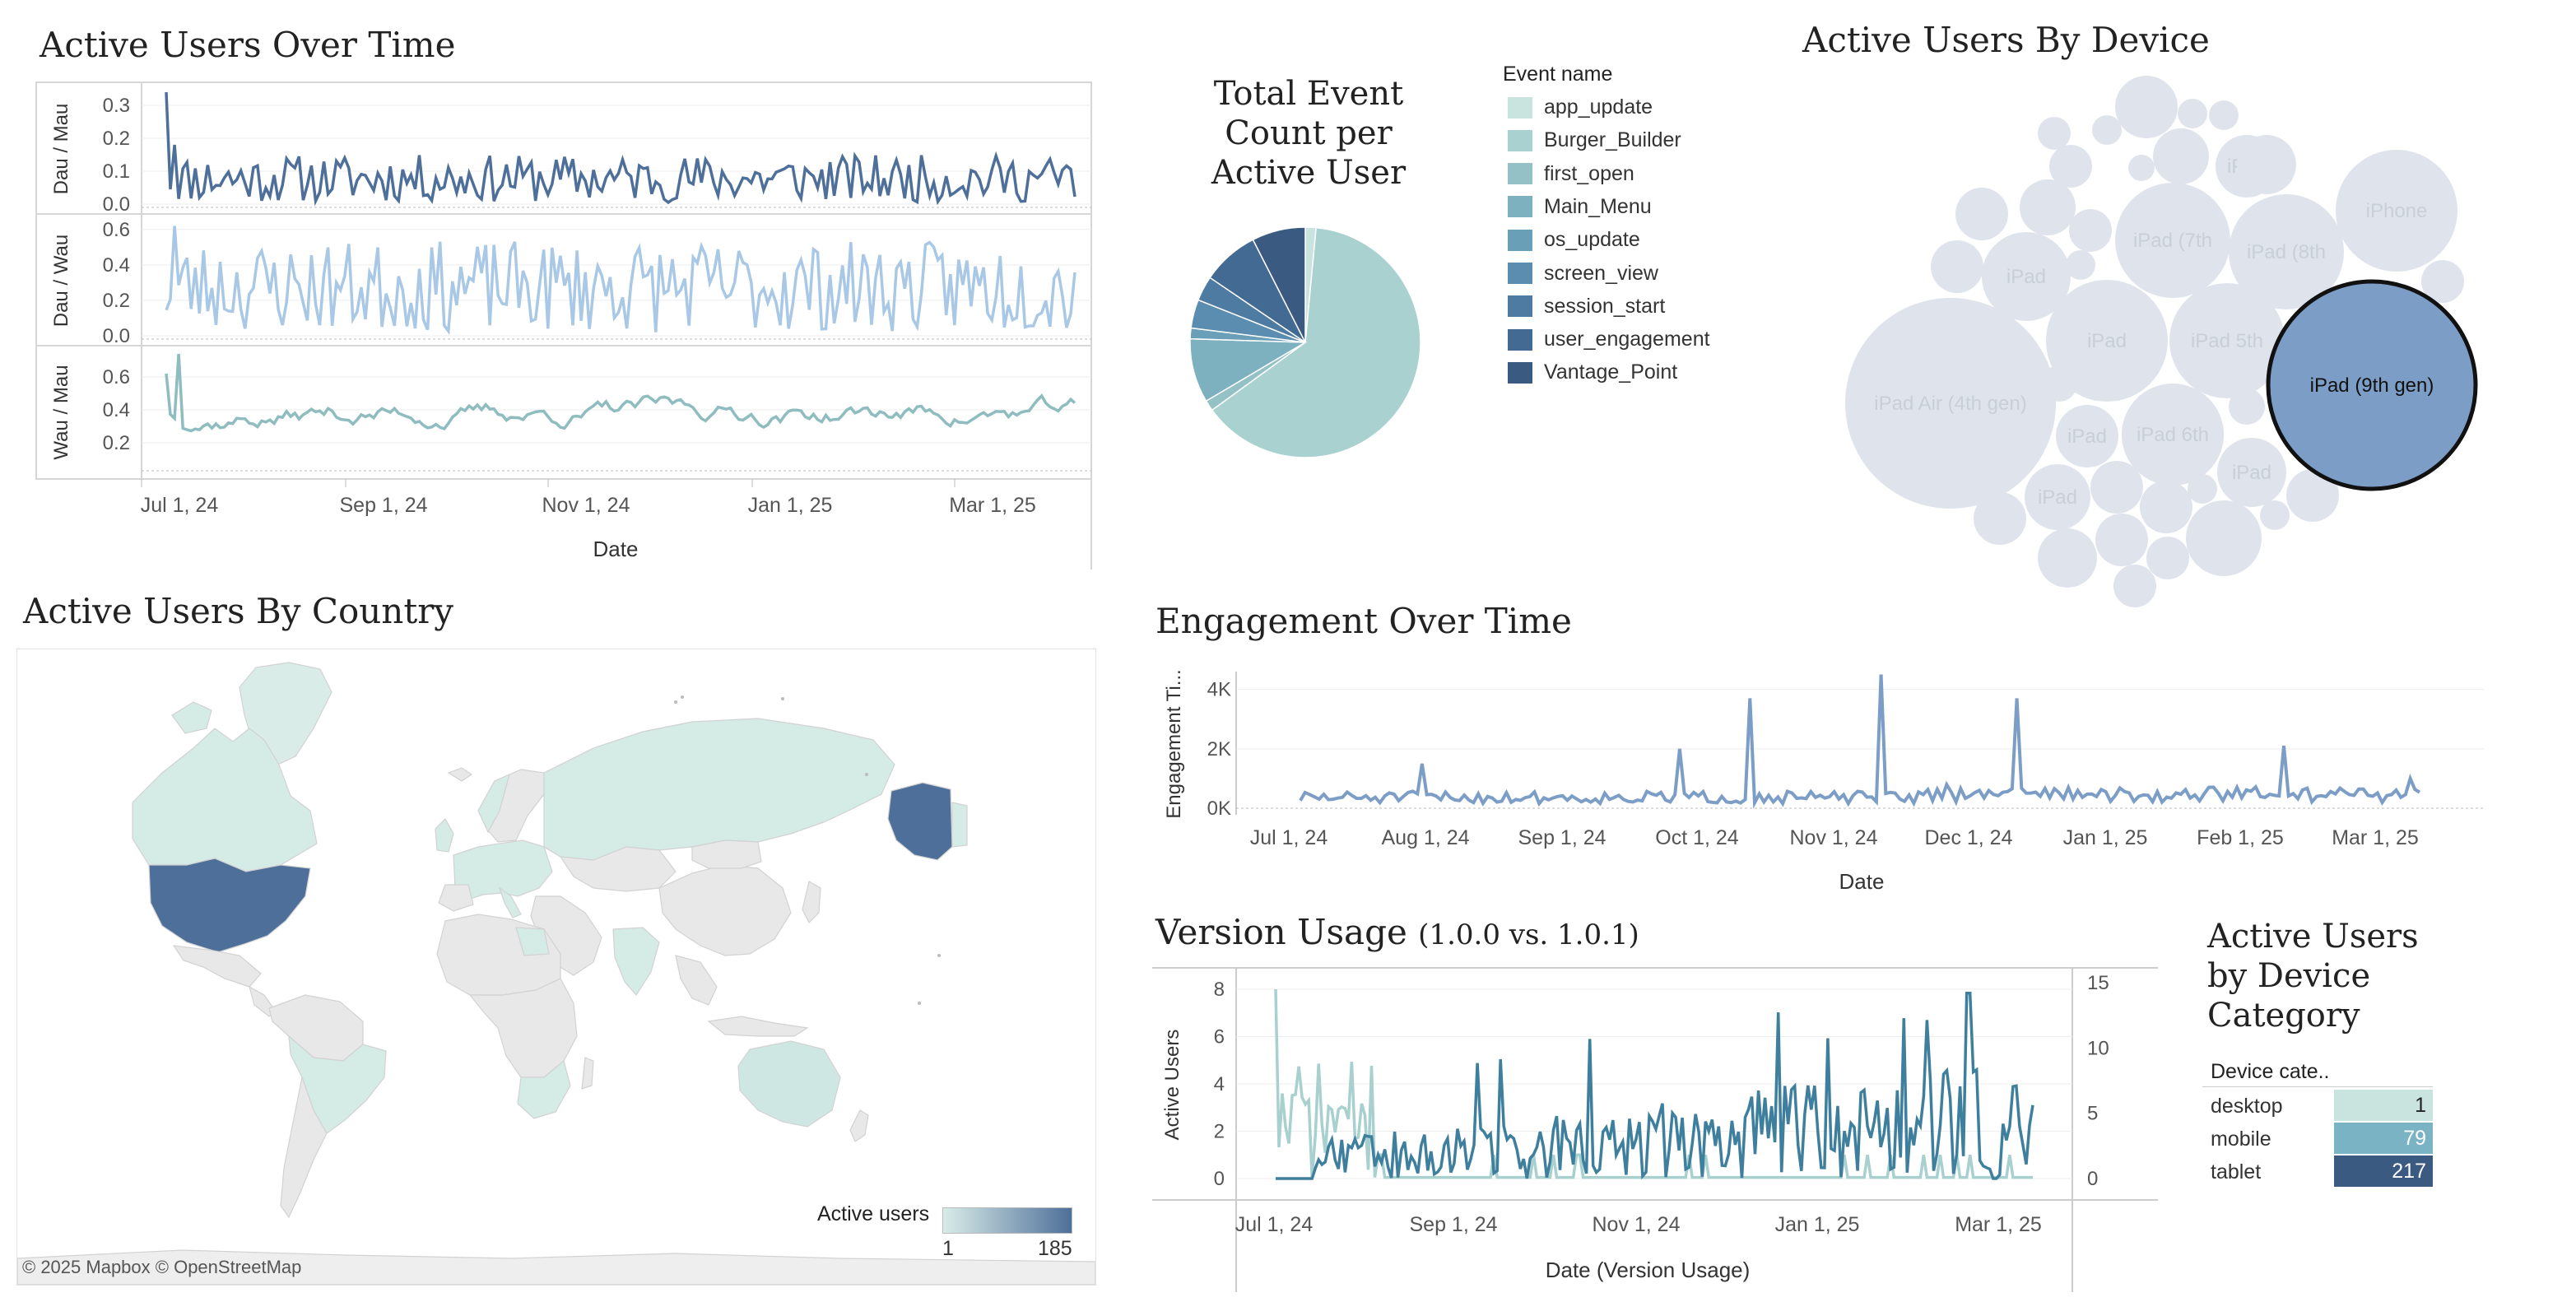  What do you see at coordinates (636, 961) in the screenshot?
I see `map-region-india` at bounding box center [636, 961].